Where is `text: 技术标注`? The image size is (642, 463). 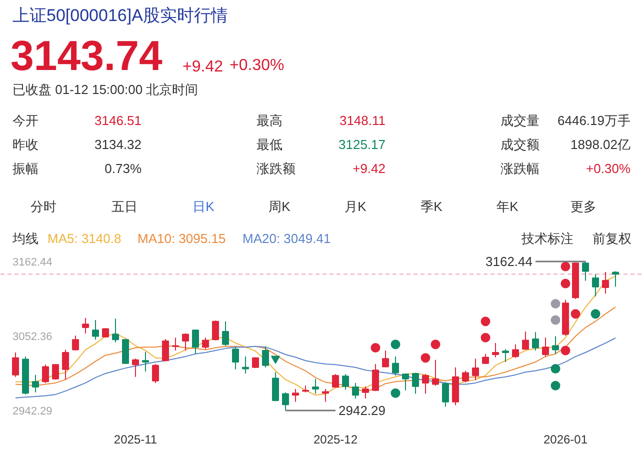 text: 技术标注 is located at coordinates (547, 238).